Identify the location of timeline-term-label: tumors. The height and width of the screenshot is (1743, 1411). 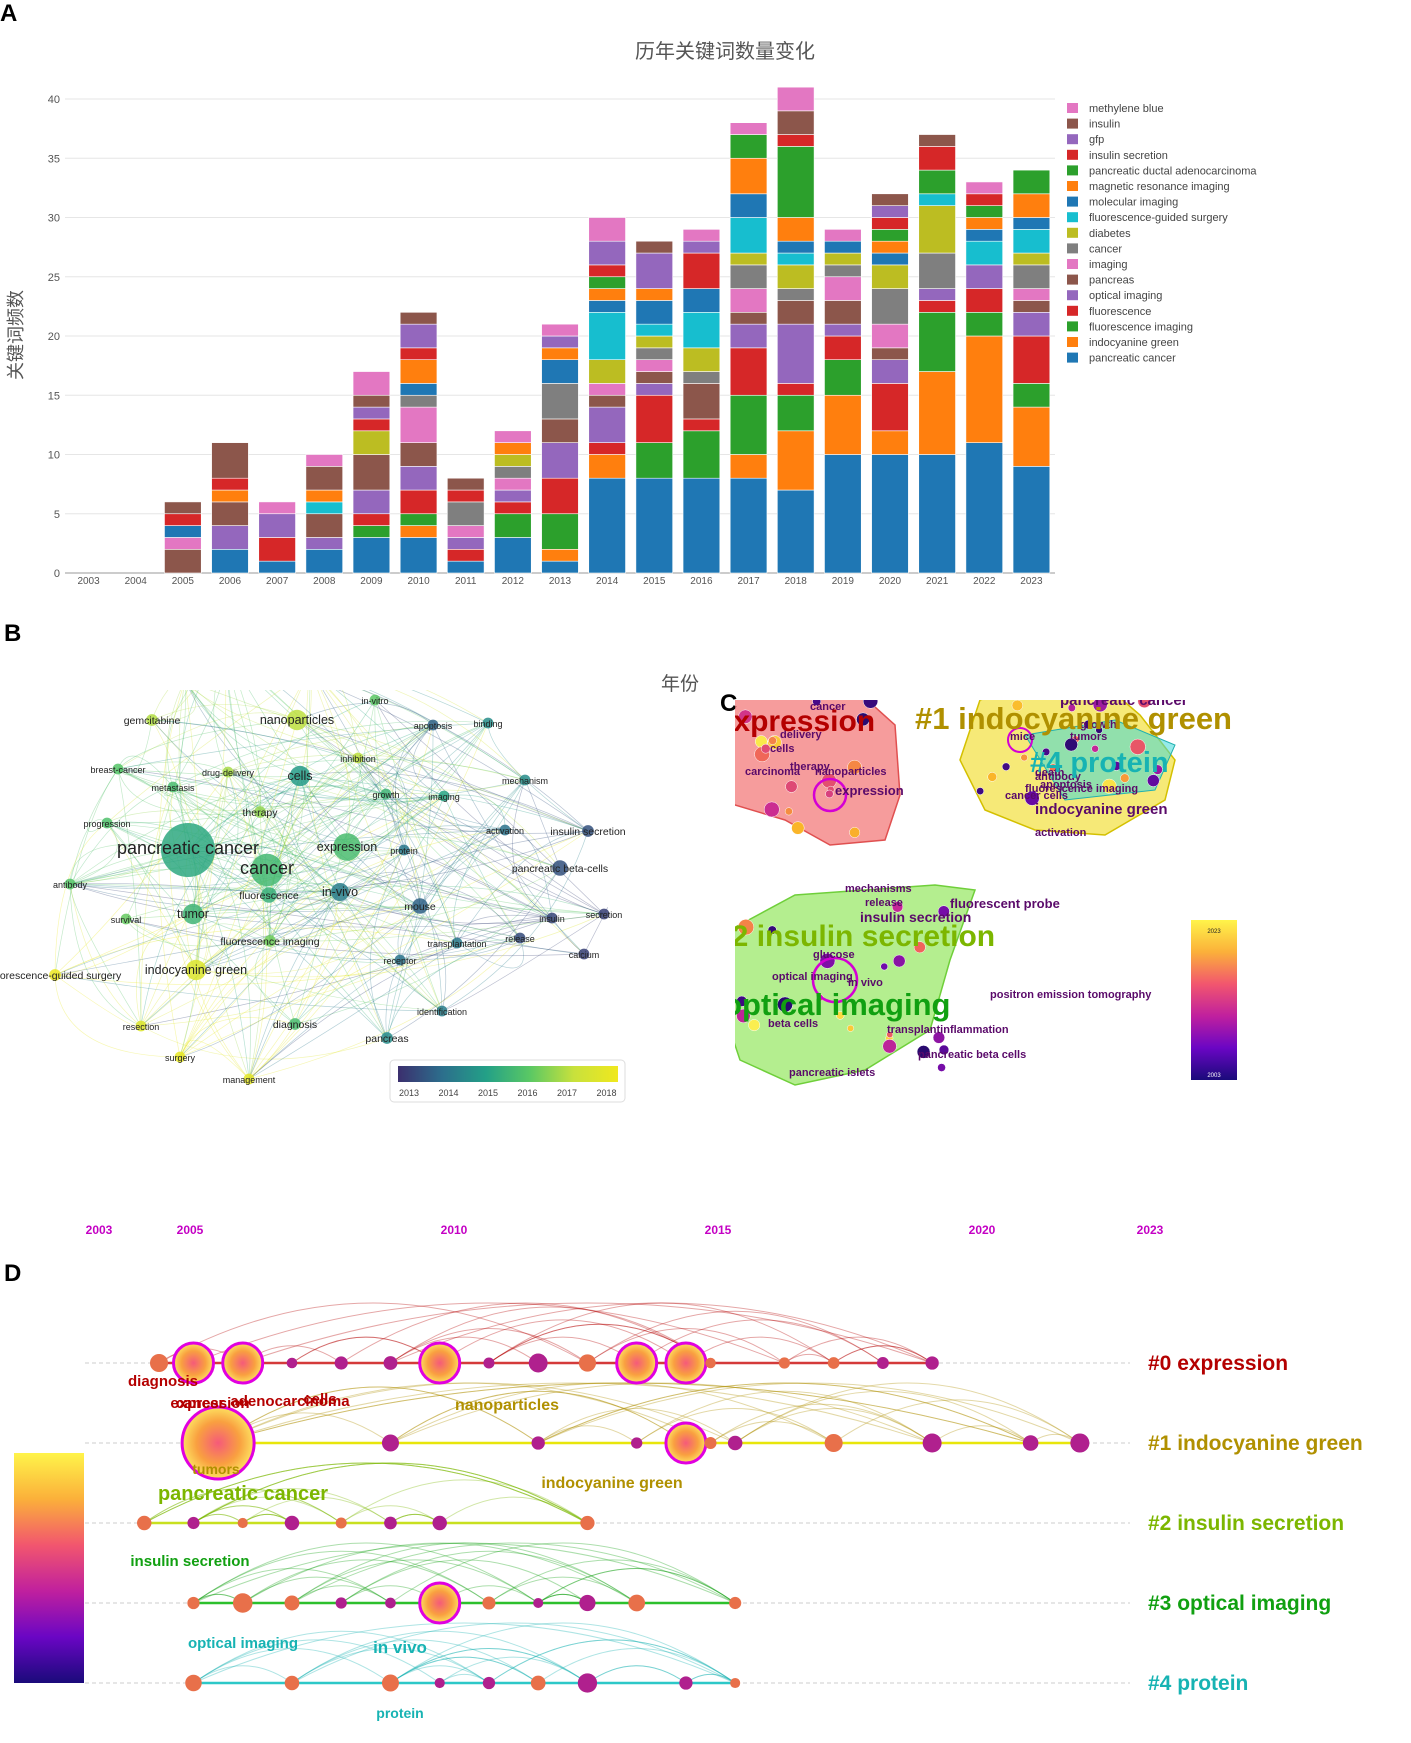
(216, 1469).